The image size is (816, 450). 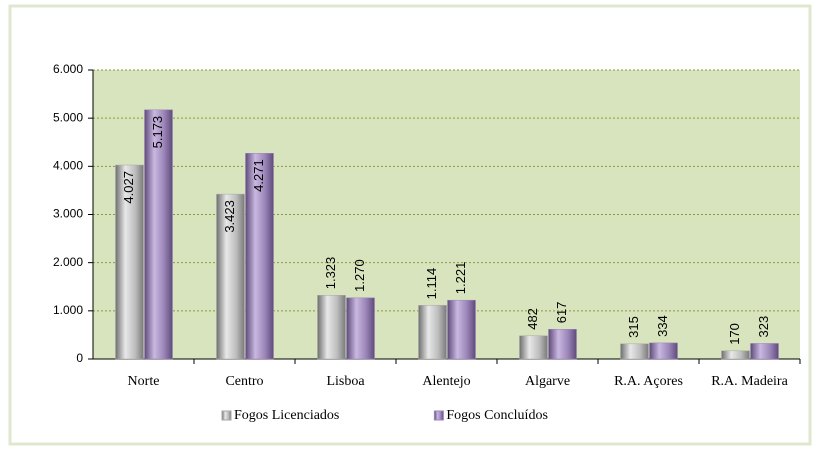 What do you see at coordinates (648, 381) in the screenshot?
I see `x-tick-label: R.A. Açores` at bounding box center [648, 381].